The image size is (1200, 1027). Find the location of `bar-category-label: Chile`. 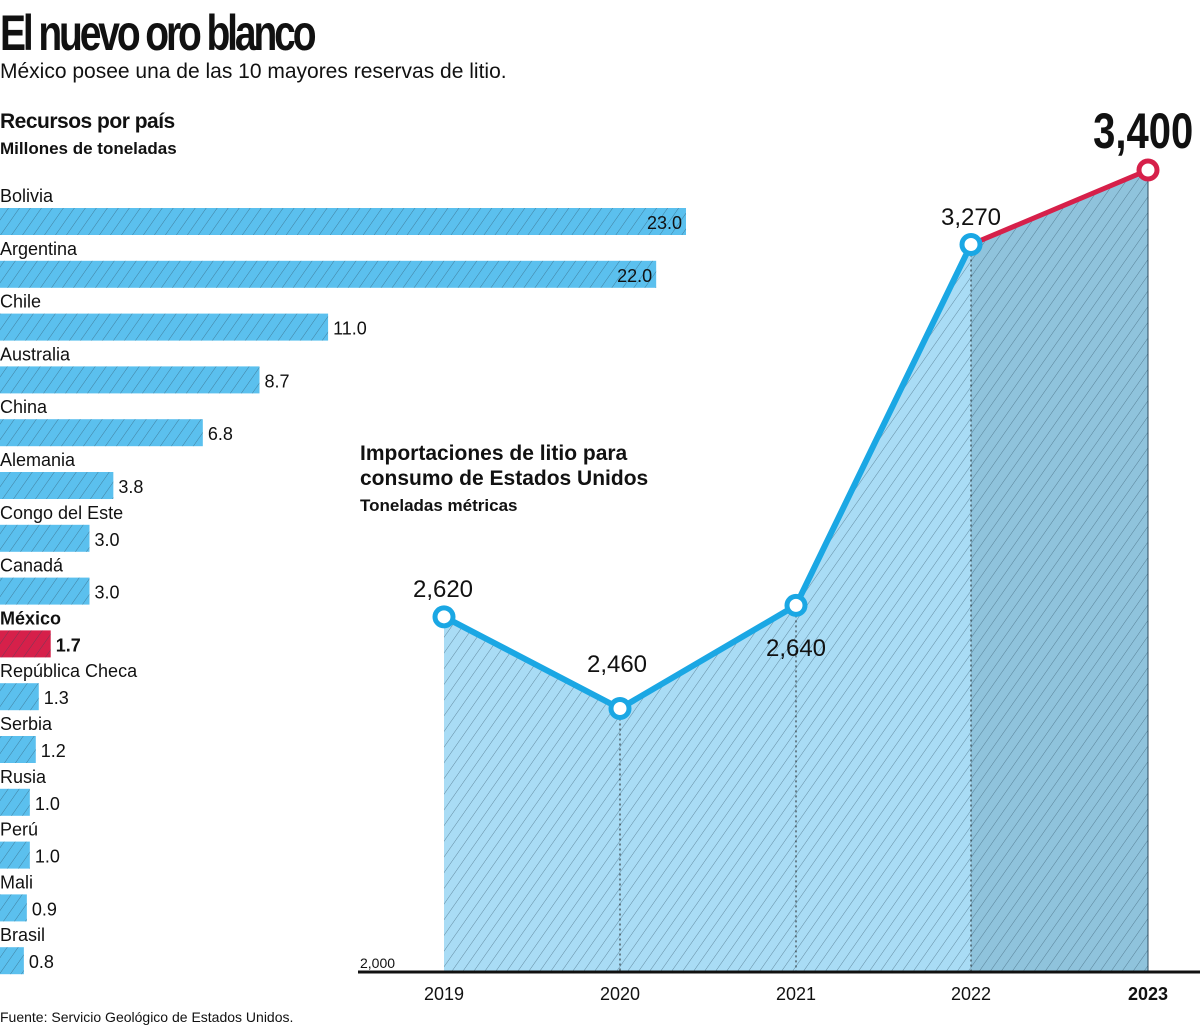

bar-category-label: Chile is located at coordinates (20, 302).